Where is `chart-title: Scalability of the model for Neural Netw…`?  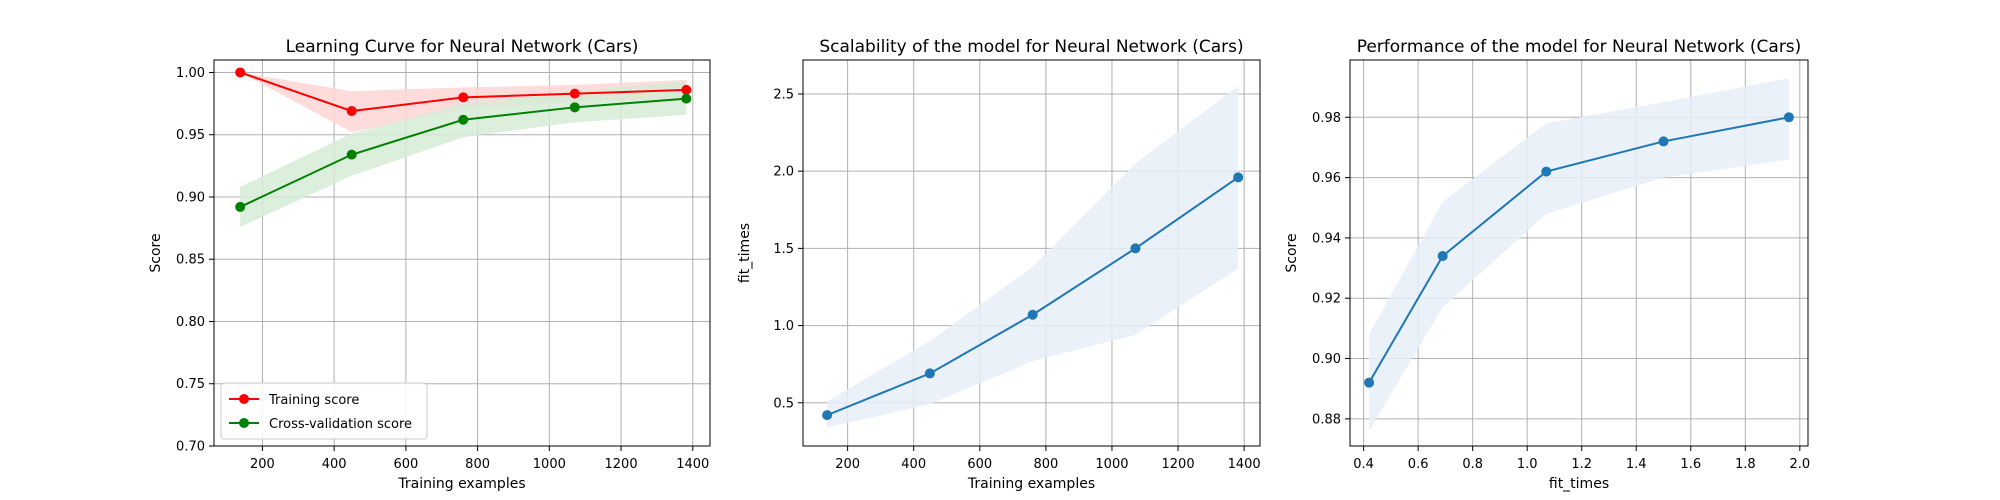 chart-title: Scalability of the model for Neural Netw… is located at coordinates (1031, 47).